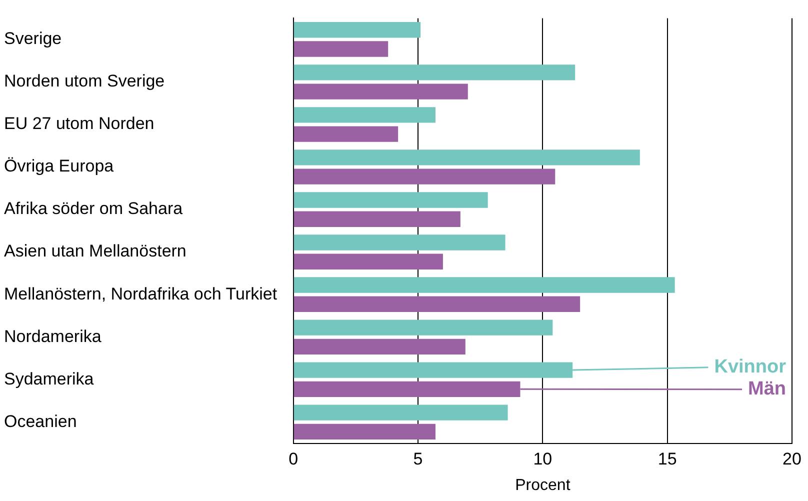 Image resolution: width=808 pixels, height=501 pixels. What do you see at coordinates (59, 166) in the screenshot?
I see `y-tick-label: Övriga Europa` at bounding box center [59, 166].